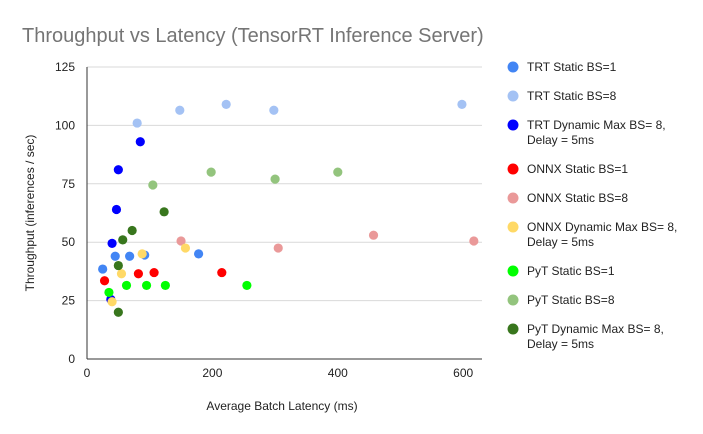 This screenshot has width=703, height=434. What do you see at coordinates (69, 242) in the screenshot?
I see `y-tick-label: 50` at bounding box center [69, 242].